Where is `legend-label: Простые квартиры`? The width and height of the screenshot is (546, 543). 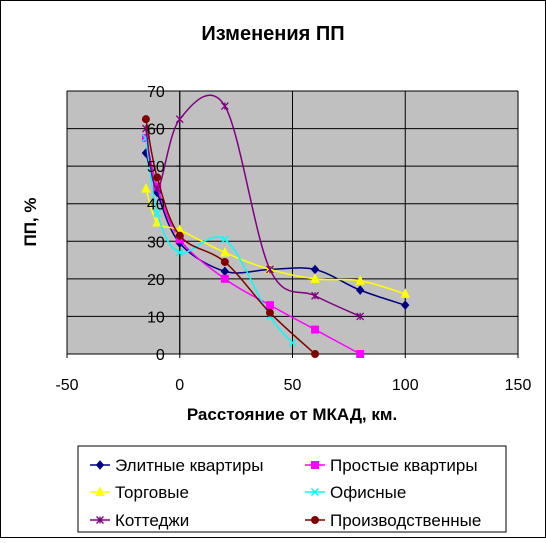
legend-label: Простые квартиры is located at coordinates (404, 465).